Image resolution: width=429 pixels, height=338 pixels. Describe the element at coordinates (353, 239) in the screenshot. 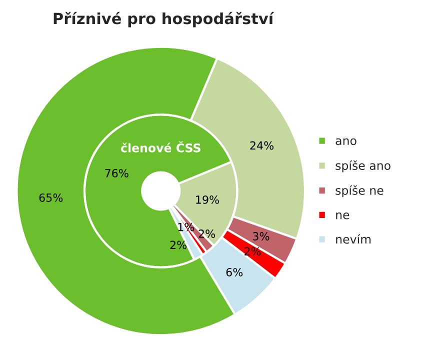

I see `legend-label: nevím` at that location.